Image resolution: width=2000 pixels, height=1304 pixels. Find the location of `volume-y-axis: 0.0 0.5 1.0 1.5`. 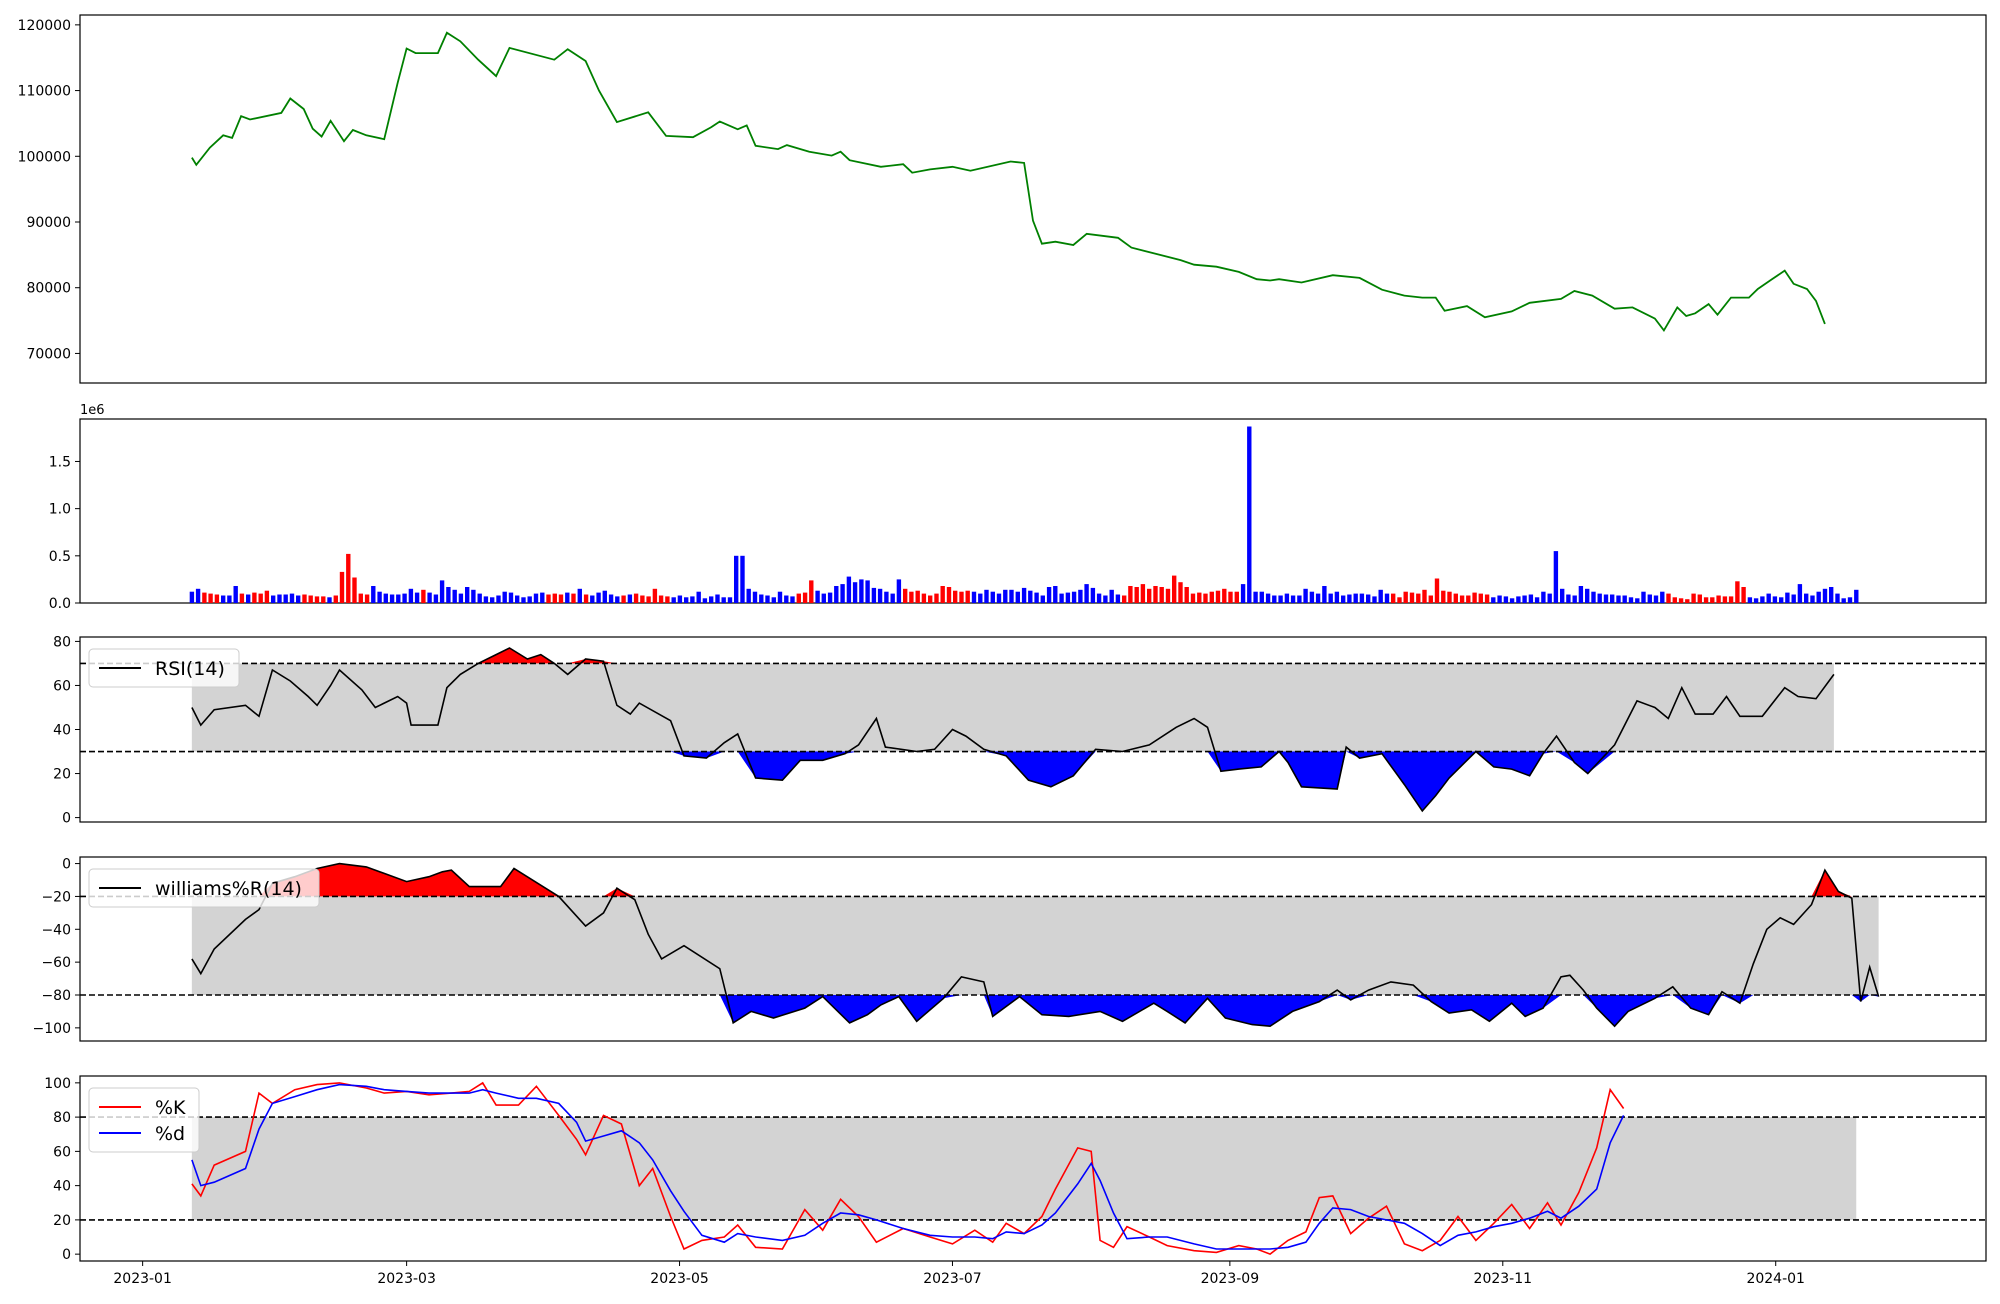

volume-y-axis: 0.0 0.5 1.0 1.5 is located at coordinates (64, 533).